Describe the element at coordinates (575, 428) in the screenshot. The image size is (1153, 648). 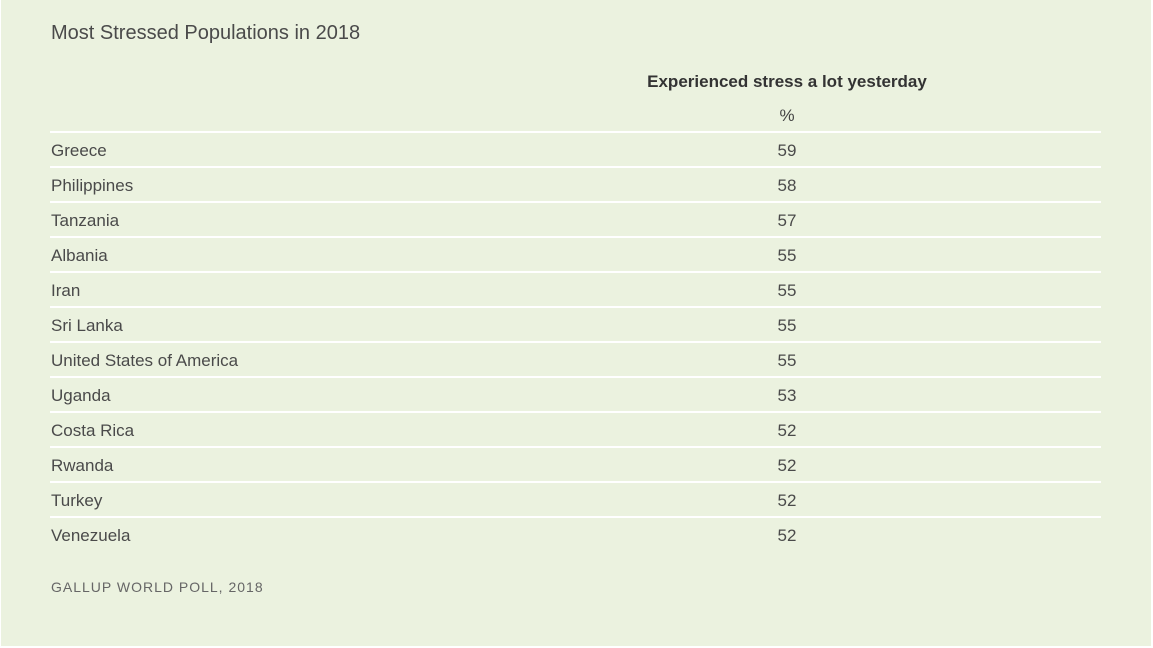
I see `table-row: Costa Rica 52` at that location.